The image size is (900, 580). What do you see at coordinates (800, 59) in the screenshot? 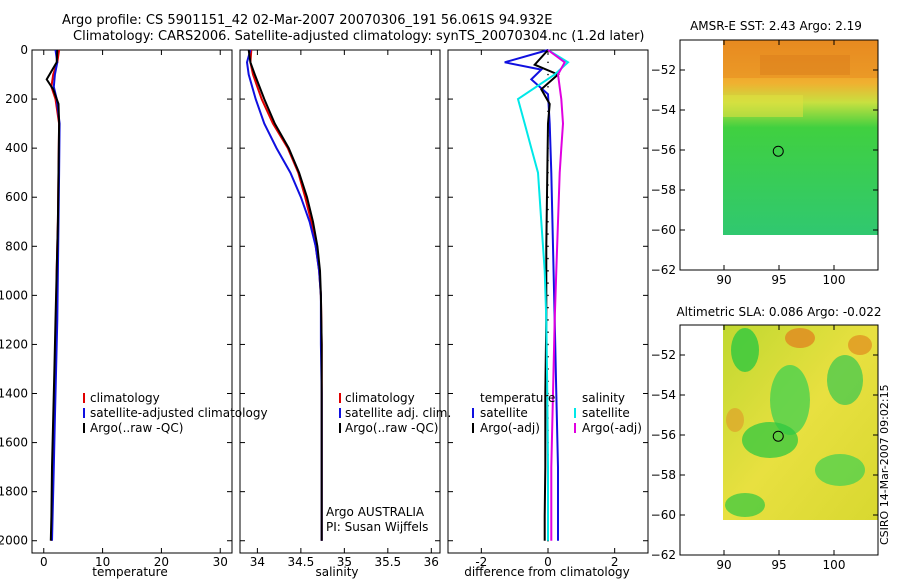
I see `sst-warm-patch` at bounding box center [800, 59].